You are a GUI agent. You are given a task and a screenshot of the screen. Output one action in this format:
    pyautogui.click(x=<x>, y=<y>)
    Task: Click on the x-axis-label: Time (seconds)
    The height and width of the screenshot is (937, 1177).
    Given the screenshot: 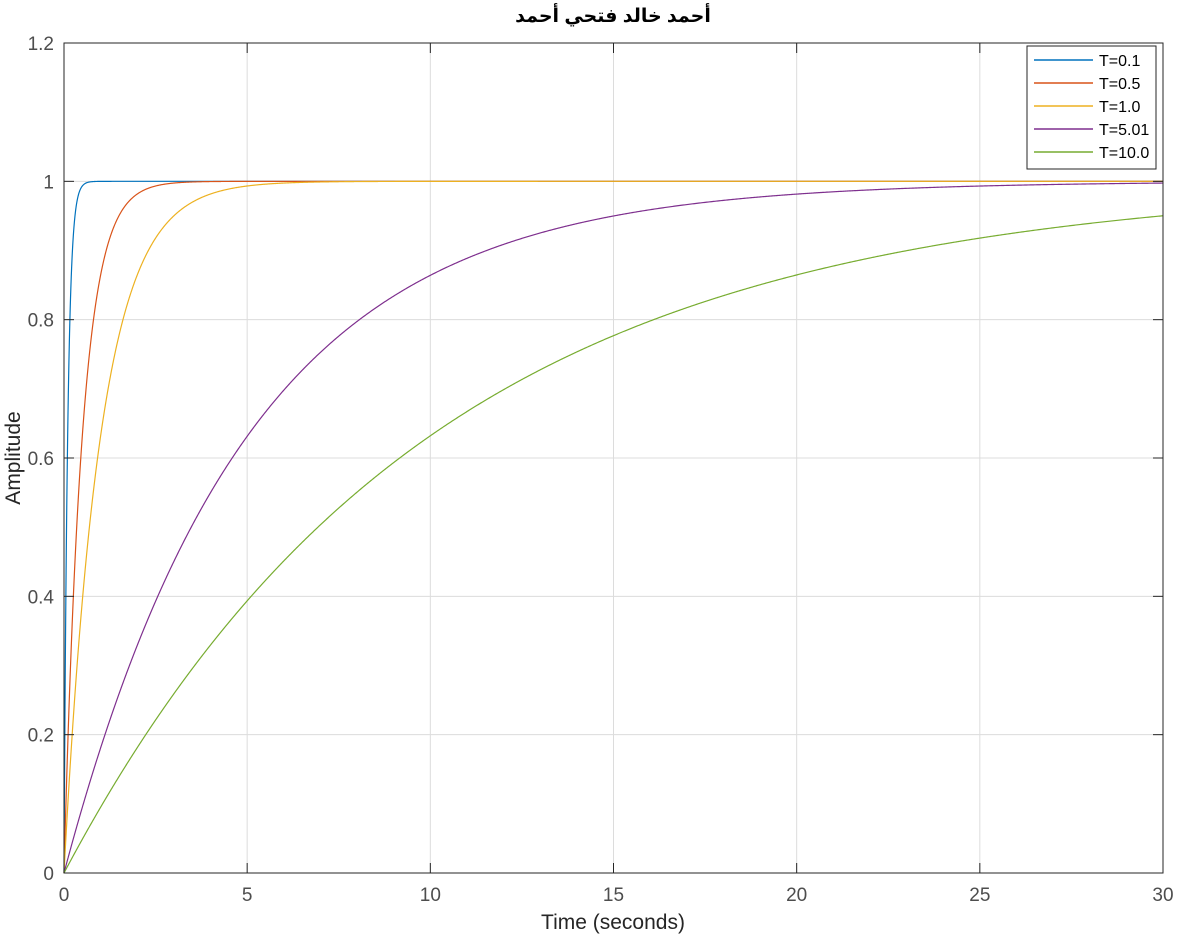 What is the action you would take?
    pyautogui.click(x=613, y=922)
    